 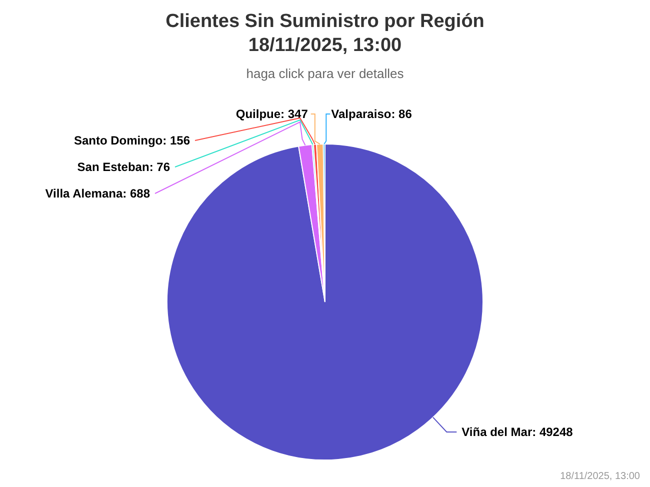 I want to click on slice-label: Viña del Mar, so click(x=497, y=432).